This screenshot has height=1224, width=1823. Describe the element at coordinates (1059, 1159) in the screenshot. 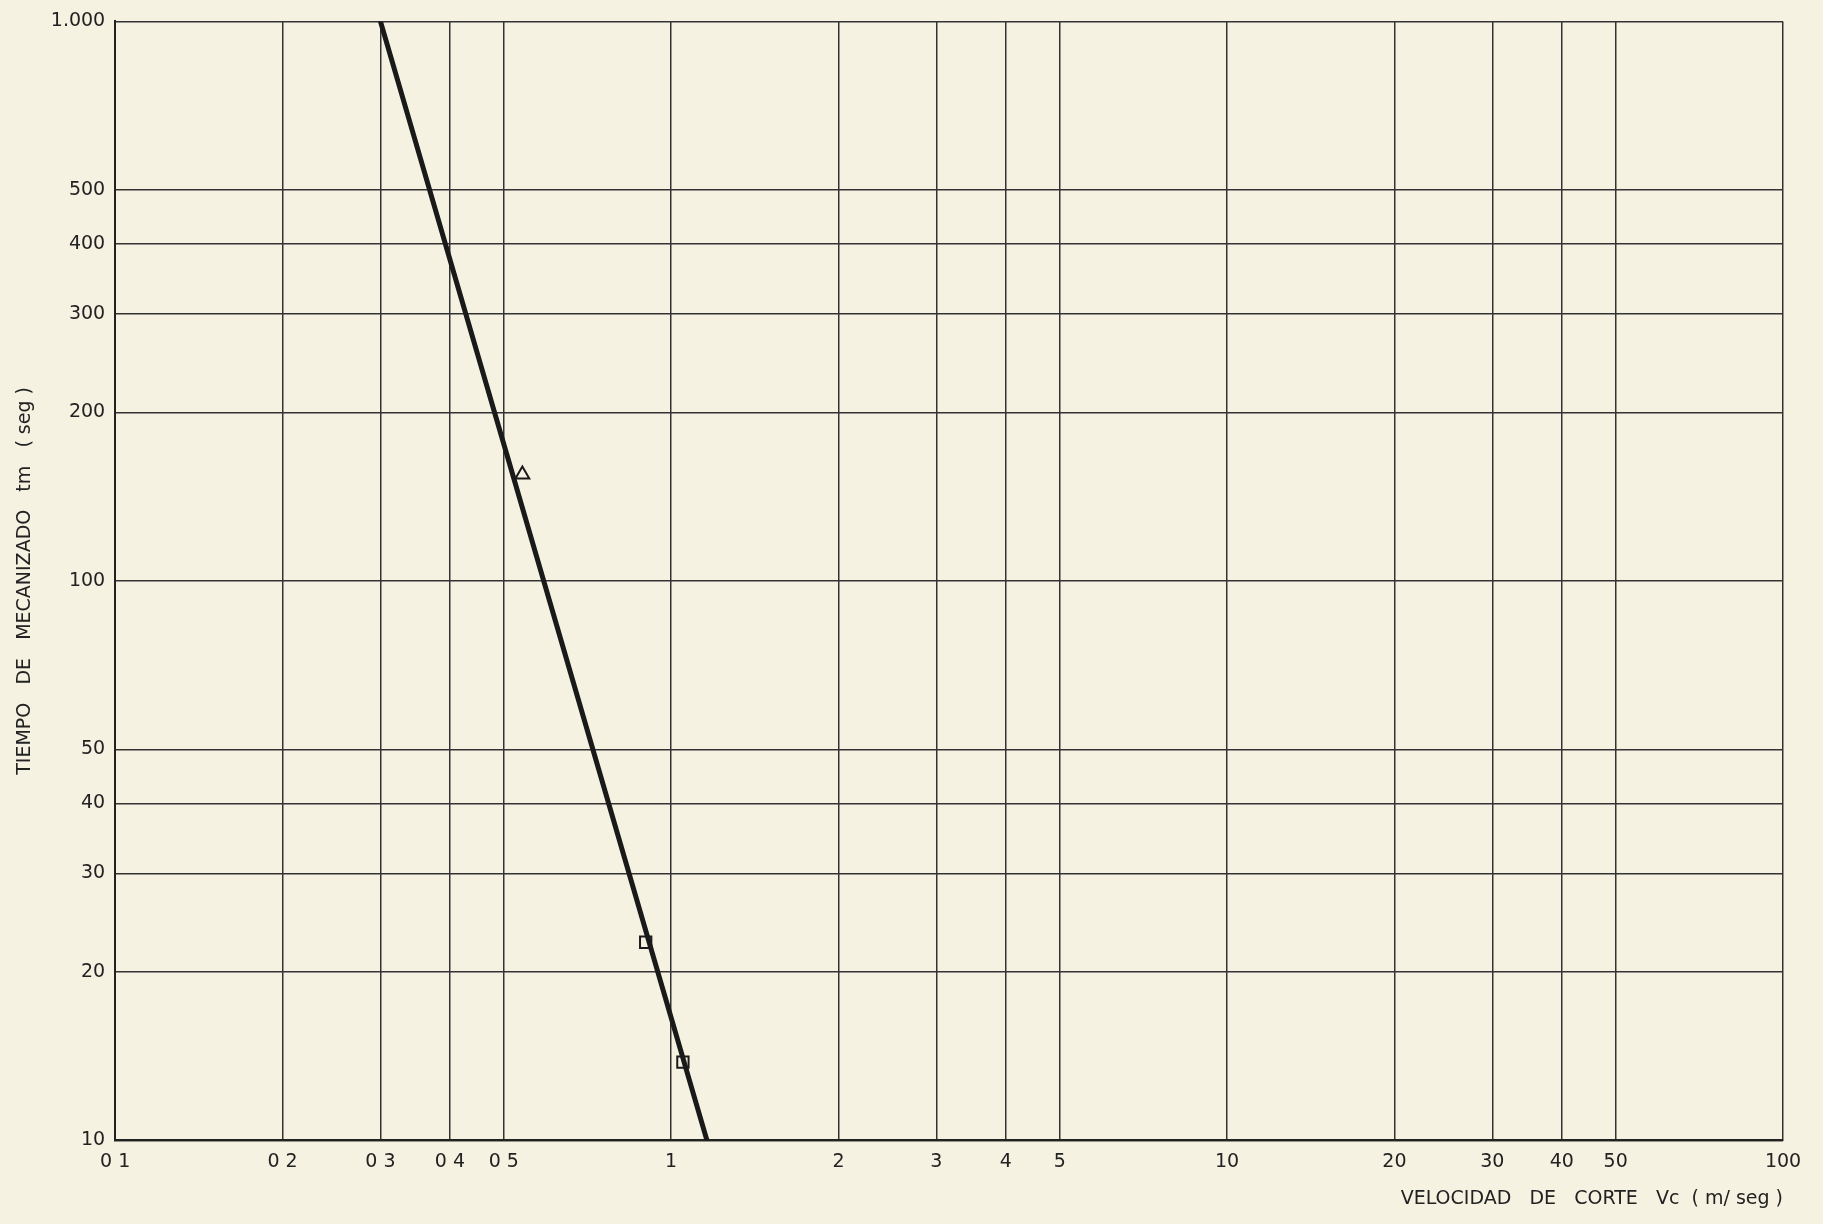

I see `x-tick-label: 5` at that location.